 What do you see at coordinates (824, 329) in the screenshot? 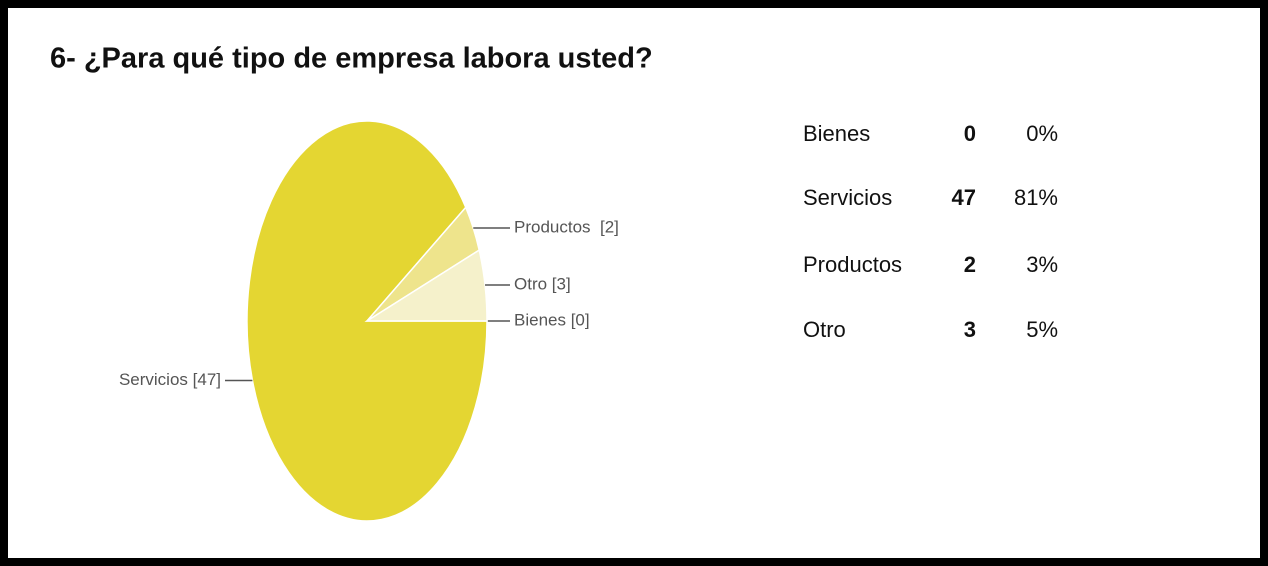
I see `table-name: Otro` at bounding box center [824, 329].